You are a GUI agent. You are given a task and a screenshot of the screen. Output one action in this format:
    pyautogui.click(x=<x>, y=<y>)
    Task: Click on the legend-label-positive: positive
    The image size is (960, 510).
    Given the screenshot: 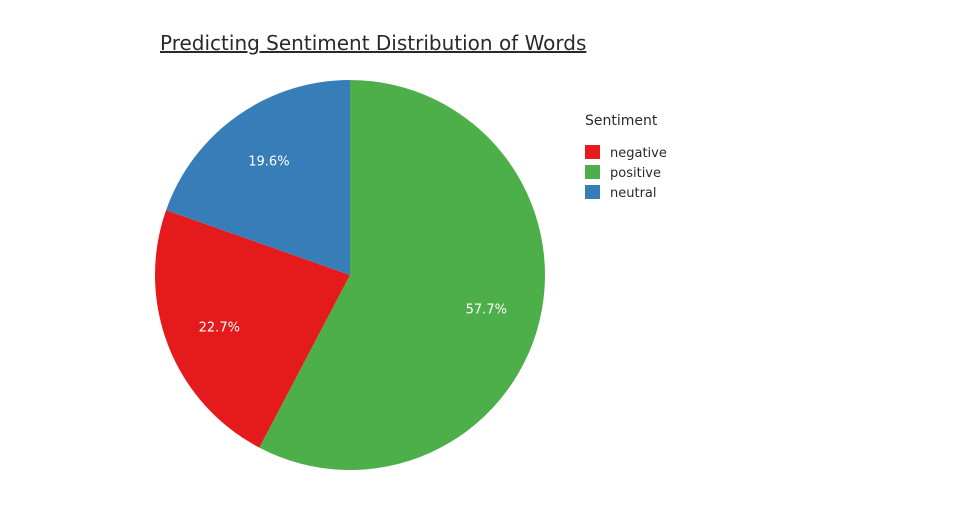 What is the action you would take?
    pyautogui.click(x=635, y=173)
    